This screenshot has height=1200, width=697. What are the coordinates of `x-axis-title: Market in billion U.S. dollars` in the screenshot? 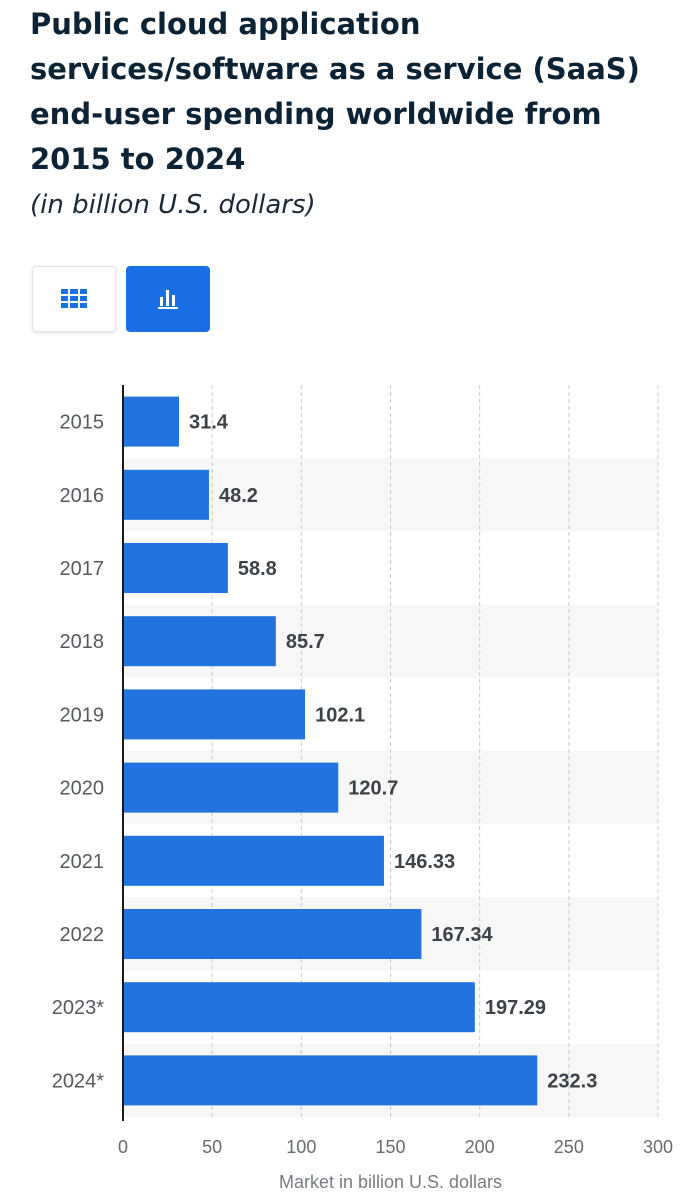 It's located at (390, 1182).